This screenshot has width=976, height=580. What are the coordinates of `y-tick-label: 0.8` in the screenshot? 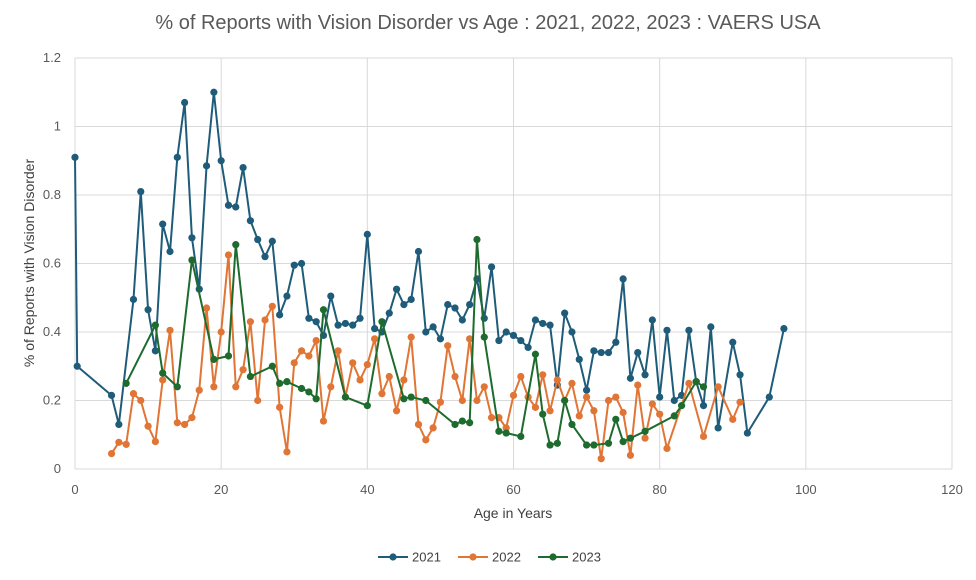 It's located at (52, 194).